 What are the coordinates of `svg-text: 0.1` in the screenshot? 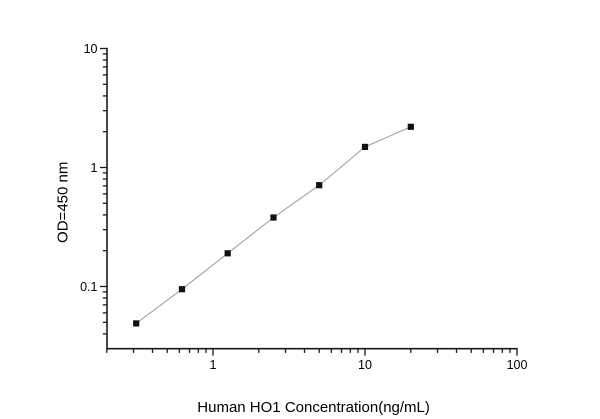 It's located at (88, 287).